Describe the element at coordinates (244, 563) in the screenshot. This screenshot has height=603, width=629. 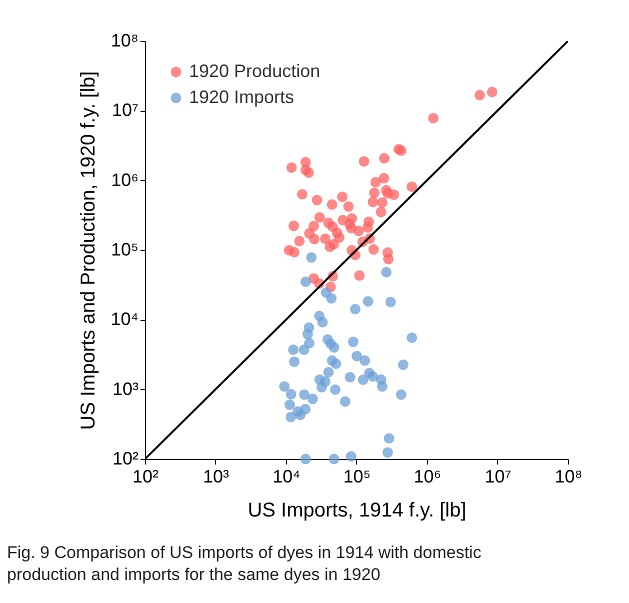
I see `caption: Fig. 9 Comparison of US imports of dyes in 1914 with domestic production and imports for the same dyes in 1920` at that location.